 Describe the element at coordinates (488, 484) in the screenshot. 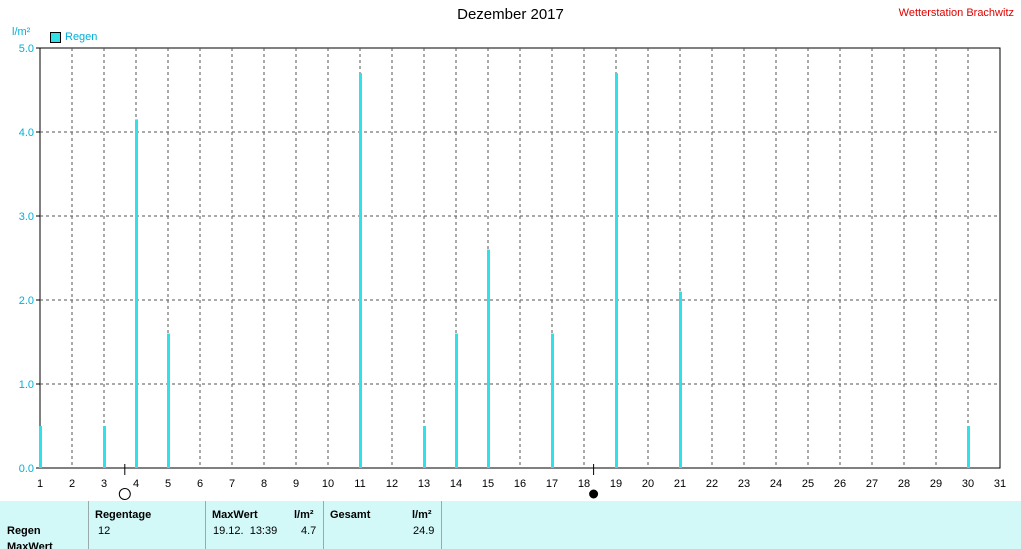

I see `x-tick-label: 15` at that location.